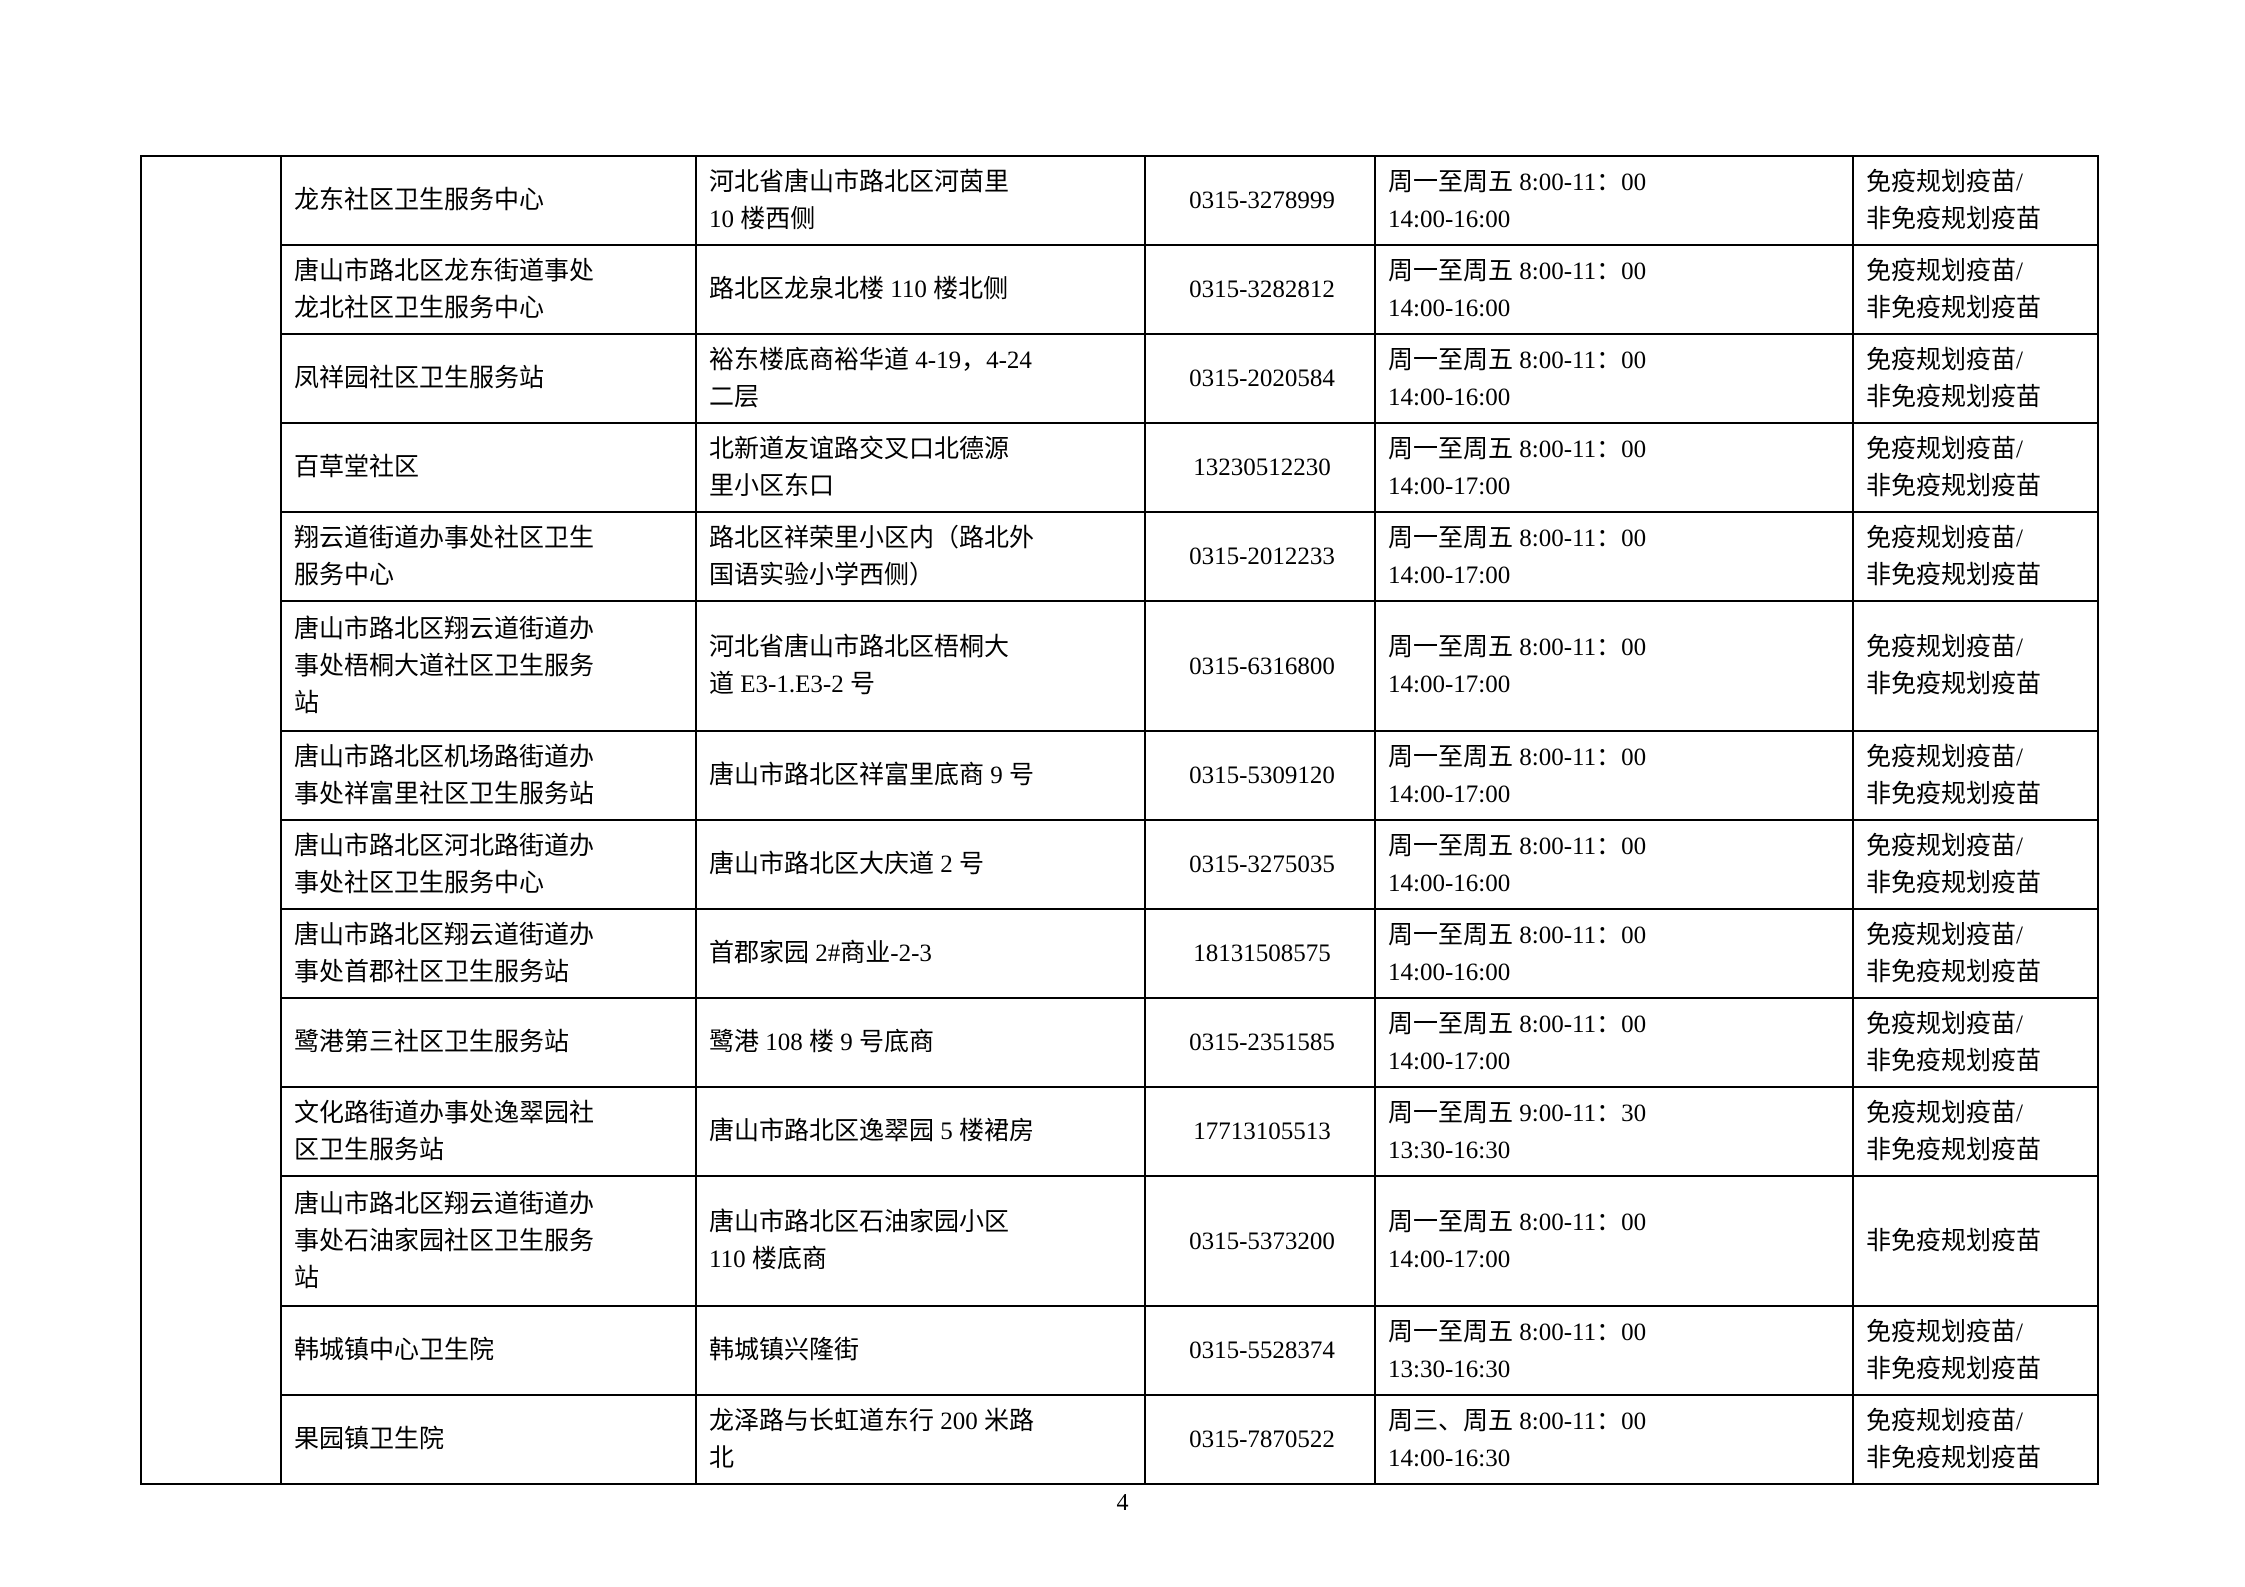  What do you see at coordinates (488, 1439) in the screenshot?
I see `clinic-name-cell: 果园镇卫生院` at bounding box center [488, 1439].